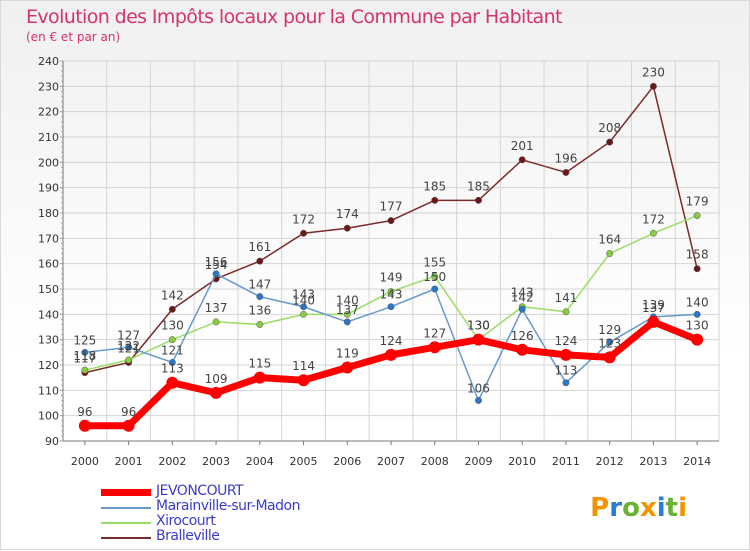  Describe the element at coordinates (565, 158) in the screenshot. I see `data-label: 196` at that location.